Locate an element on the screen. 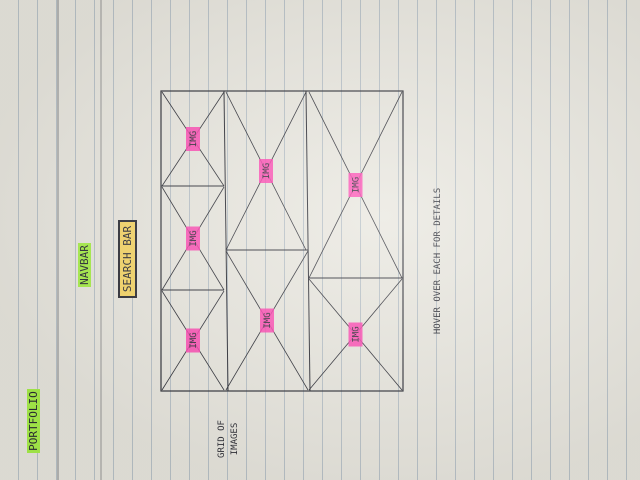  portfolio-logo-note: PORTFOLIO is located at coordinates (34, 421).